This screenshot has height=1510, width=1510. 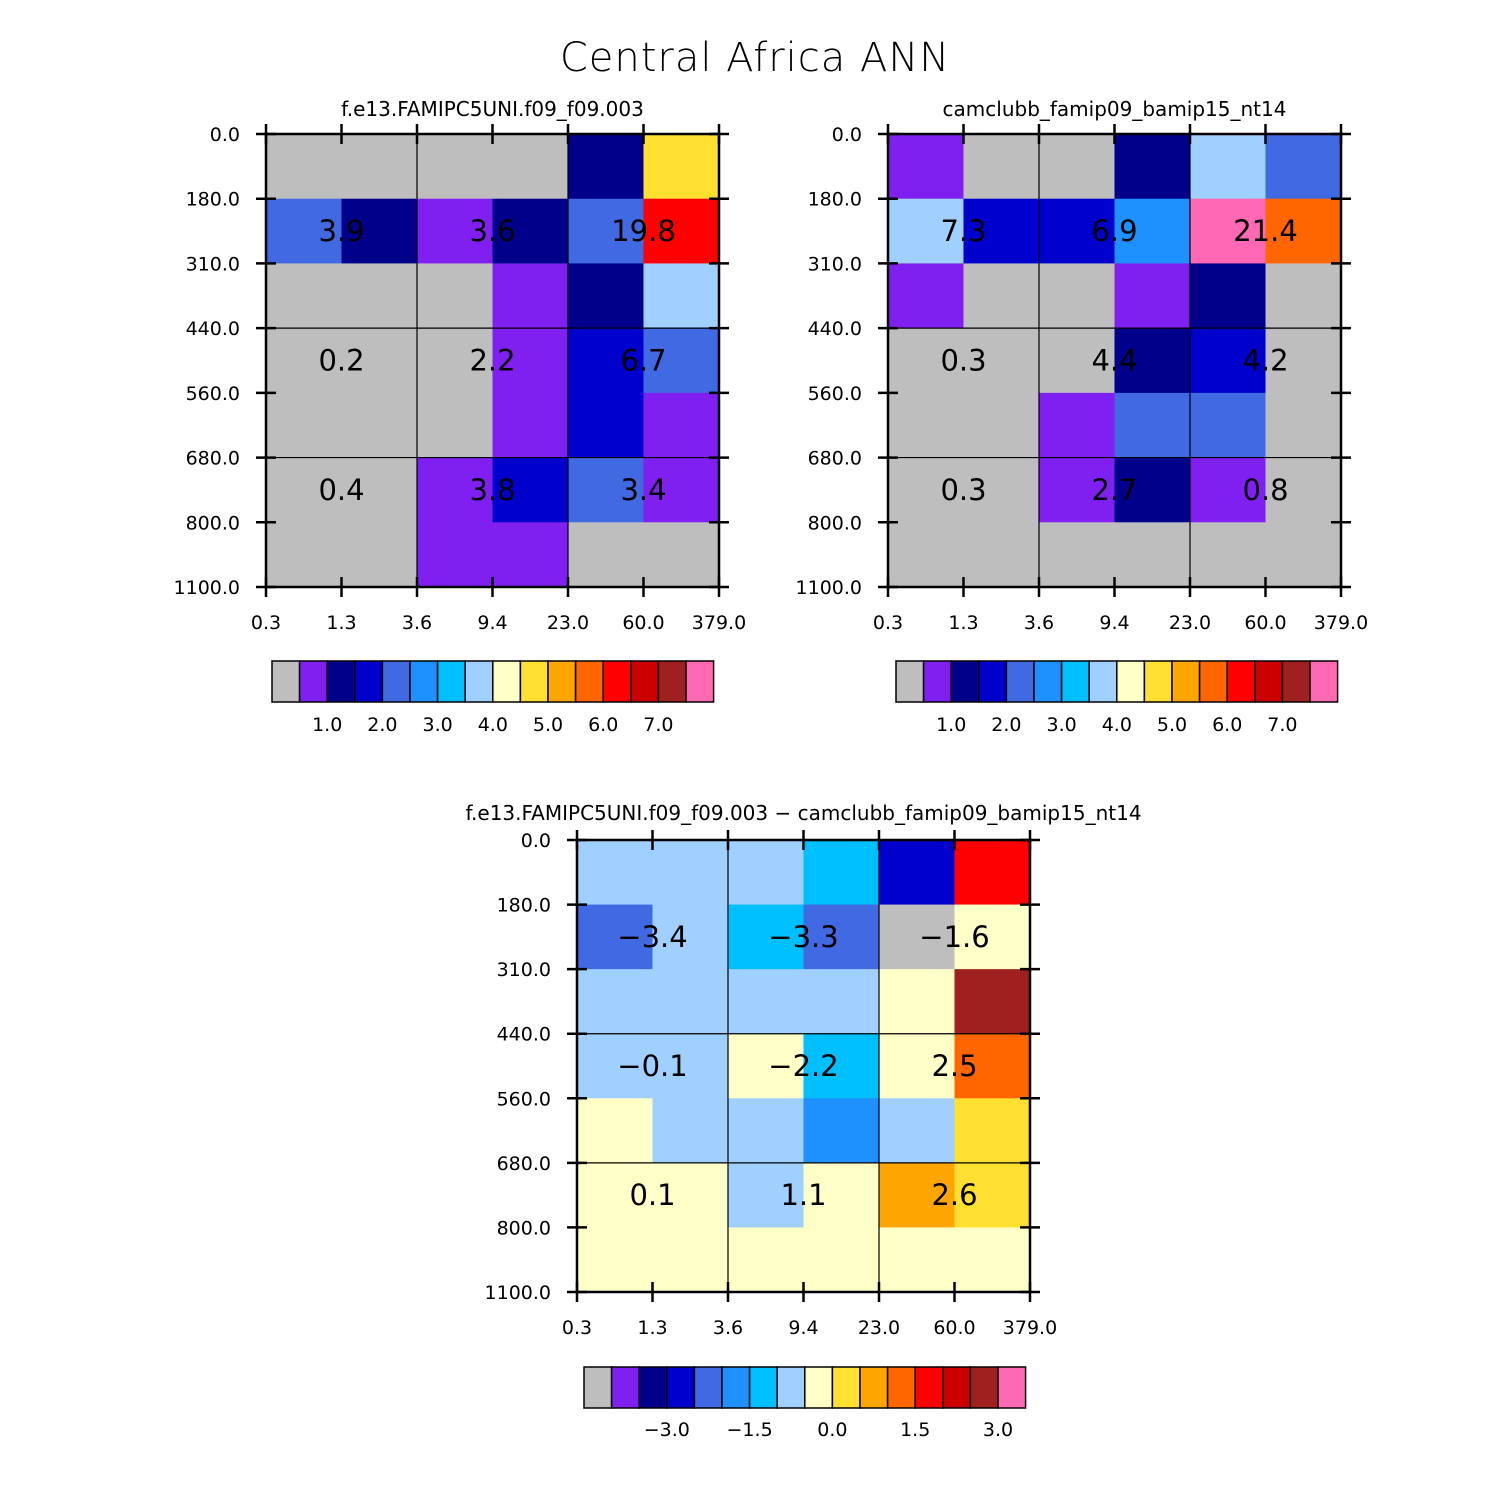 What do you see at coordinates (1172, 725) in the screenshot?
I see `colorbar-label: 5.0` at bounding box center [1172, 725].